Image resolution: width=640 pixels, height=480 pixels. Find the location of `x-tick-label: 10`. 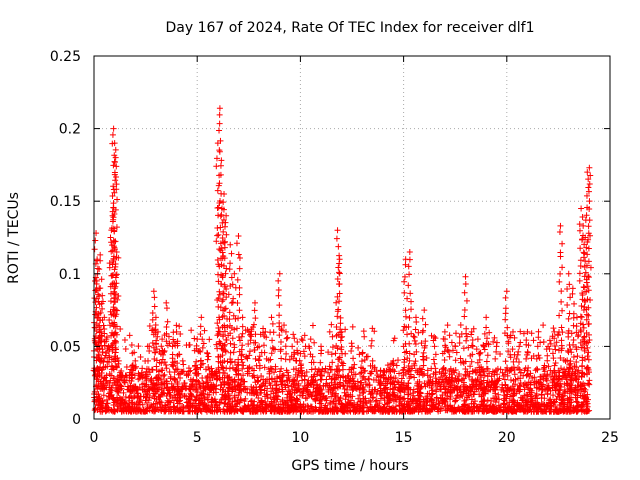

x-tick-label: 10 is located at coordinates (300, 438).